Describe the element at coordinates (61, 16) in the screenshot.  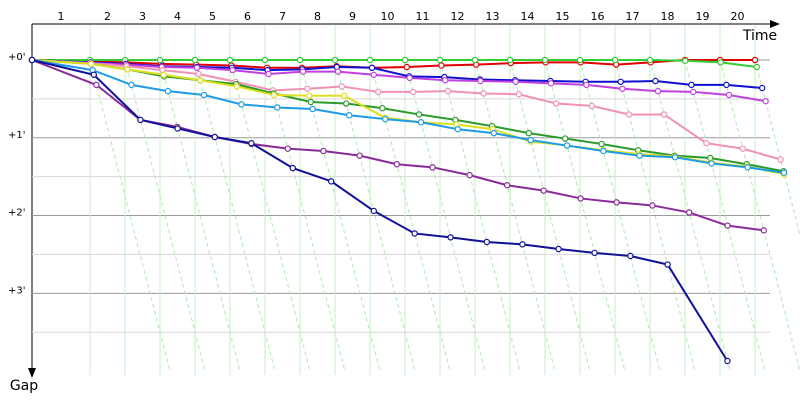
I see `x-tick-label: 1` at that location.